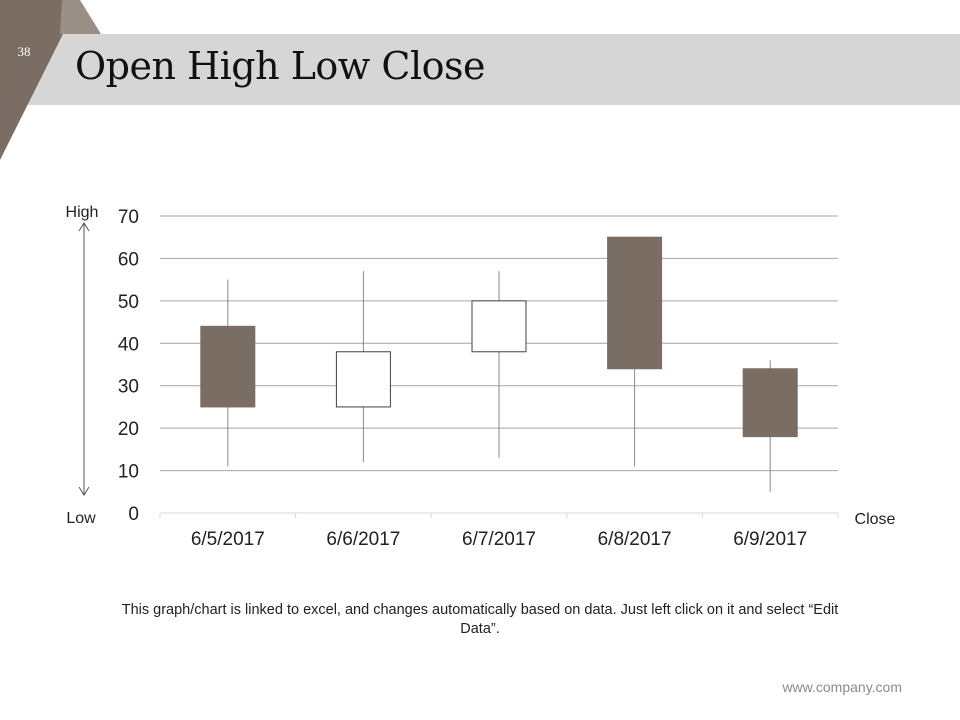 This screenshot has width=960, height=720. What do you see at coordinates (128, 429) in the screenshot?
I see `y-tick-label: 20` at bounding box center [128, 429].